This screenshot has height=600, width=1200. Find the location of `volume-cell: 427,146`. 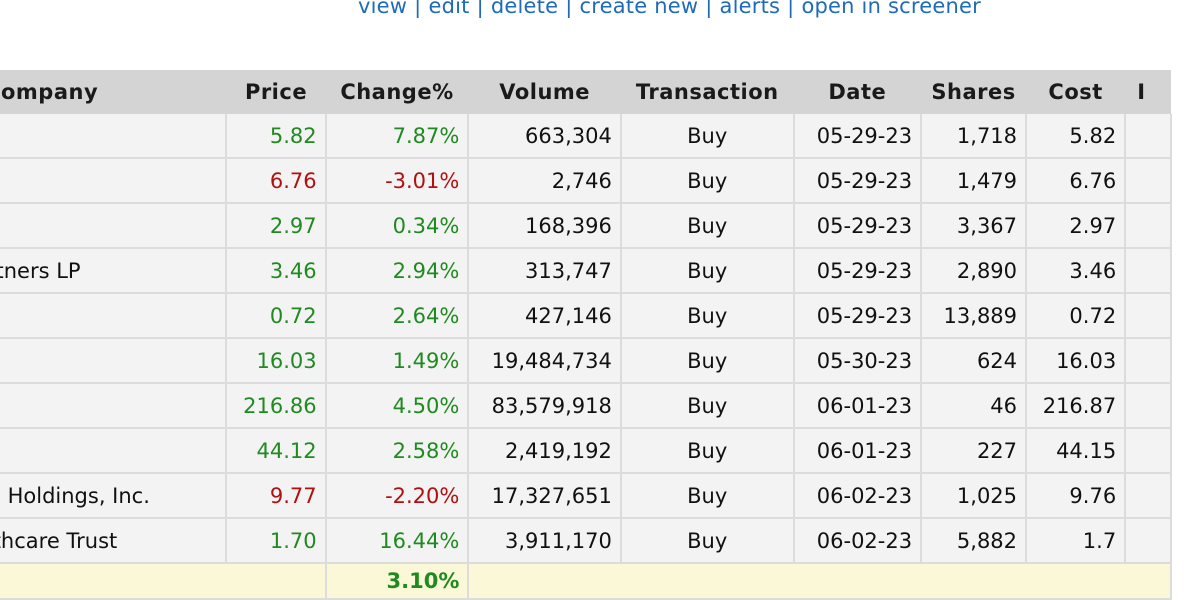

volume-cell: 427,146 is located at coordinates (544, 316).